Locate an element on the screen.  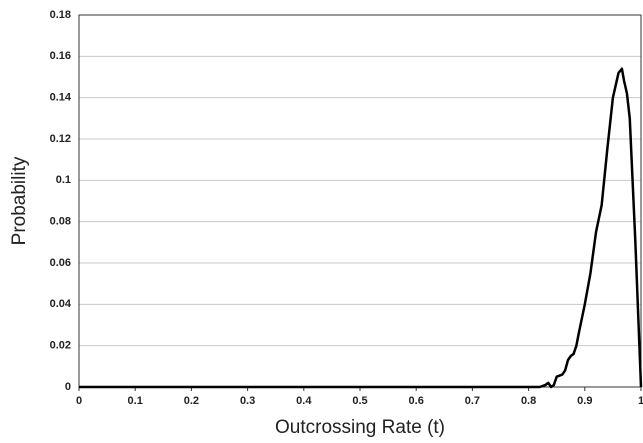
y-tick-label: 0.06 is located at coordinates (60, 263).